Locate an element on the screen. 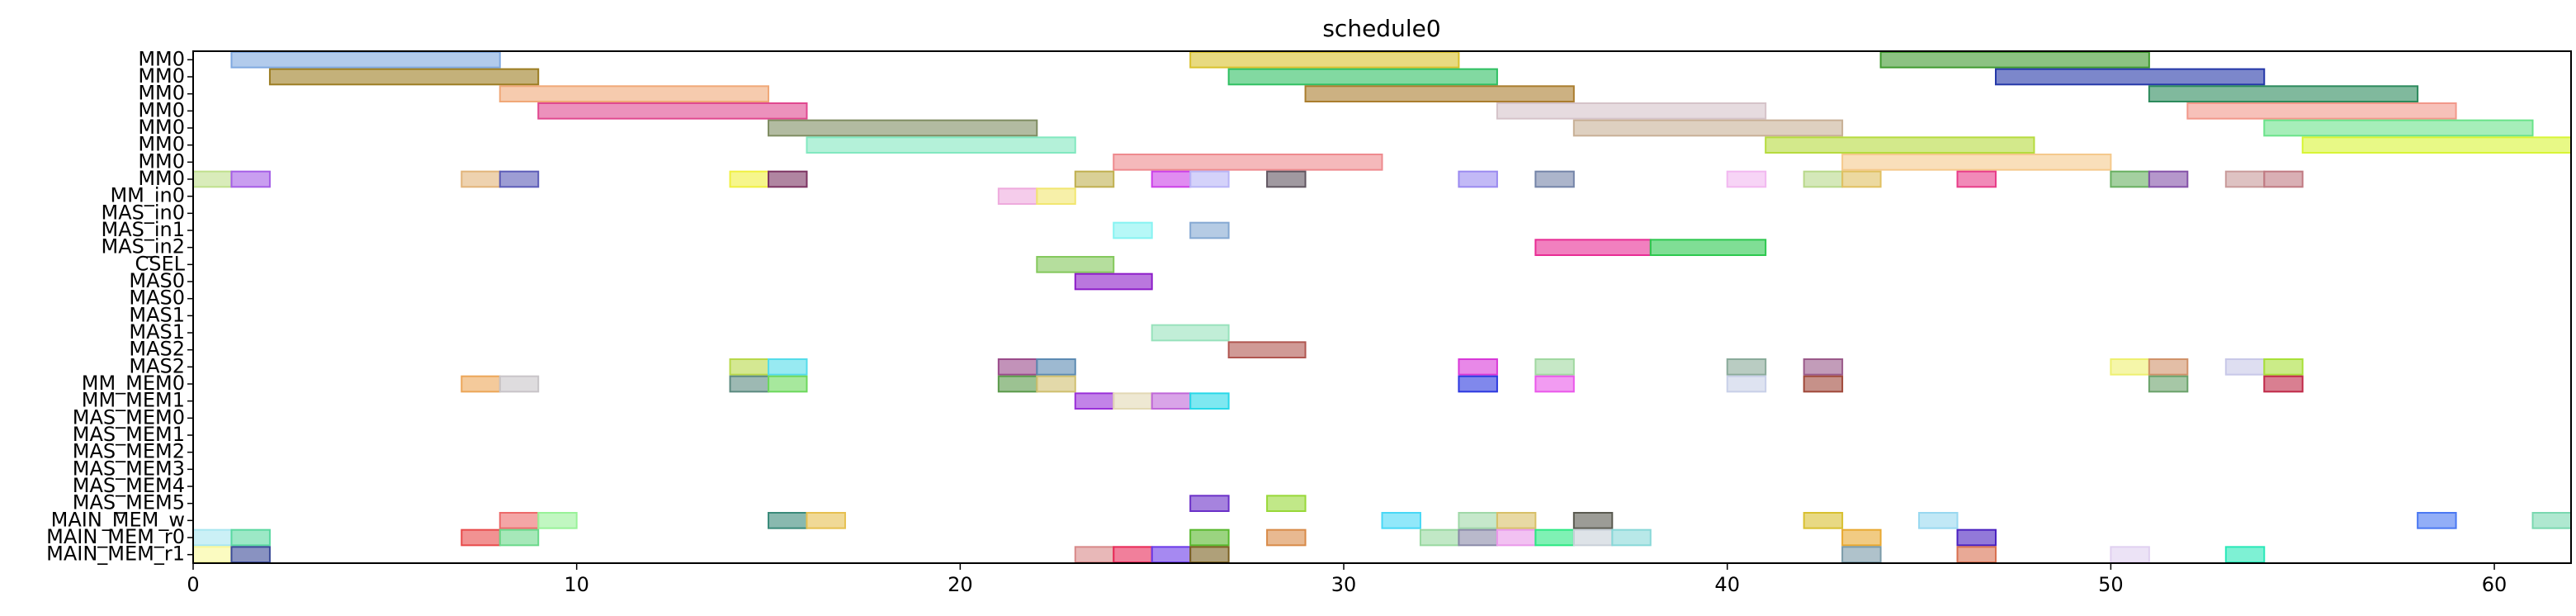 The image size is (2576, 616). x-tick-label: 50 is located at coordinates (2111, 584).